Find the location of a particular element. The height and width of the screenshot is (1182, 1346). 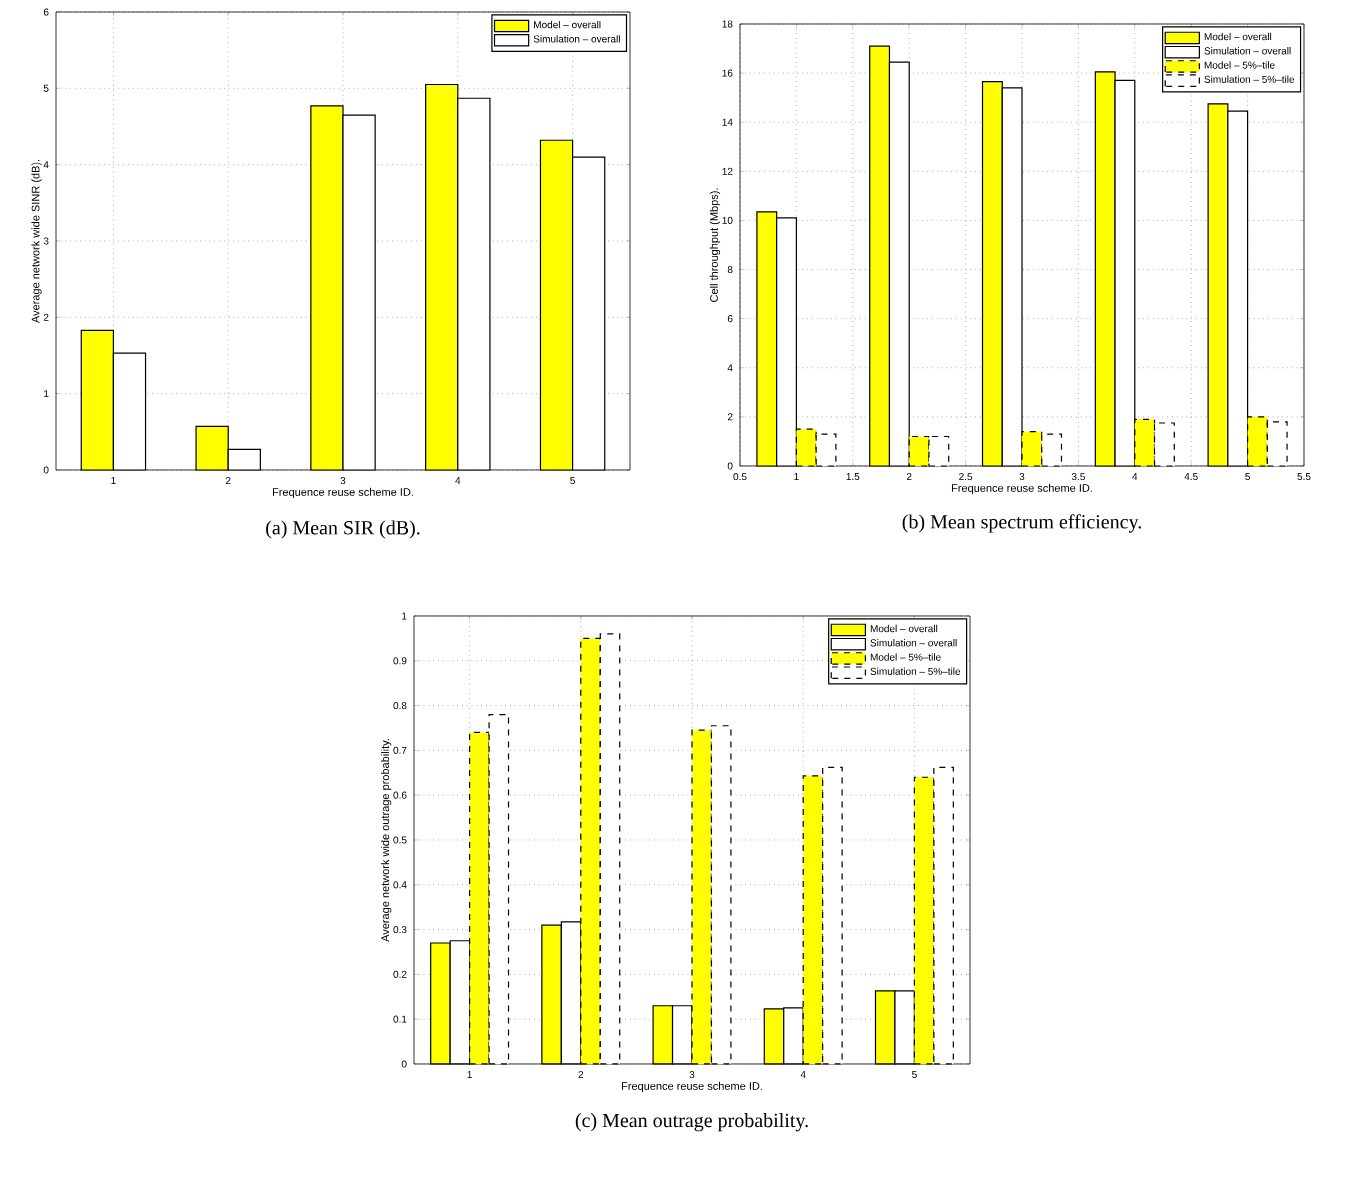

text: (a) Mean SIR (dB). is located at coordinates (343, 529).